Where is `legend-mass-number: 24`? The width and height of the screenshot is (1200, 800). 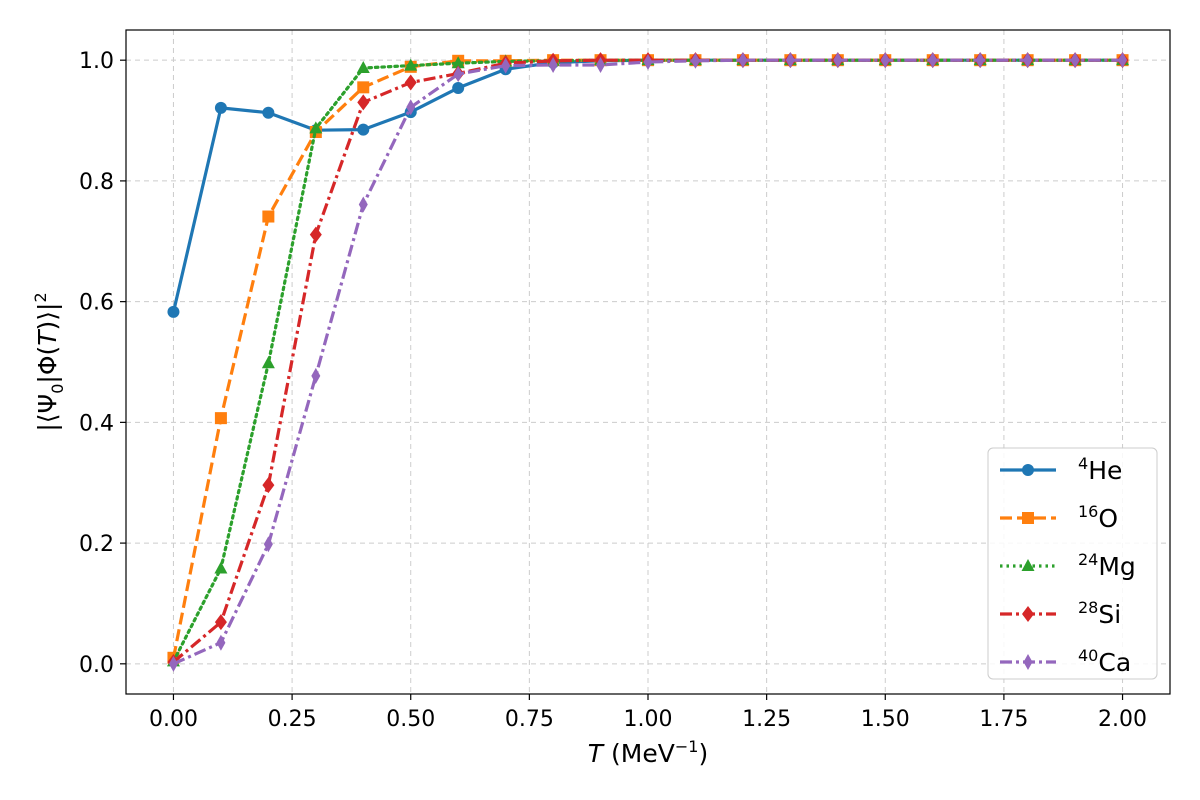
legend-mass-number: 24 is located at coordinates (1088, 559).